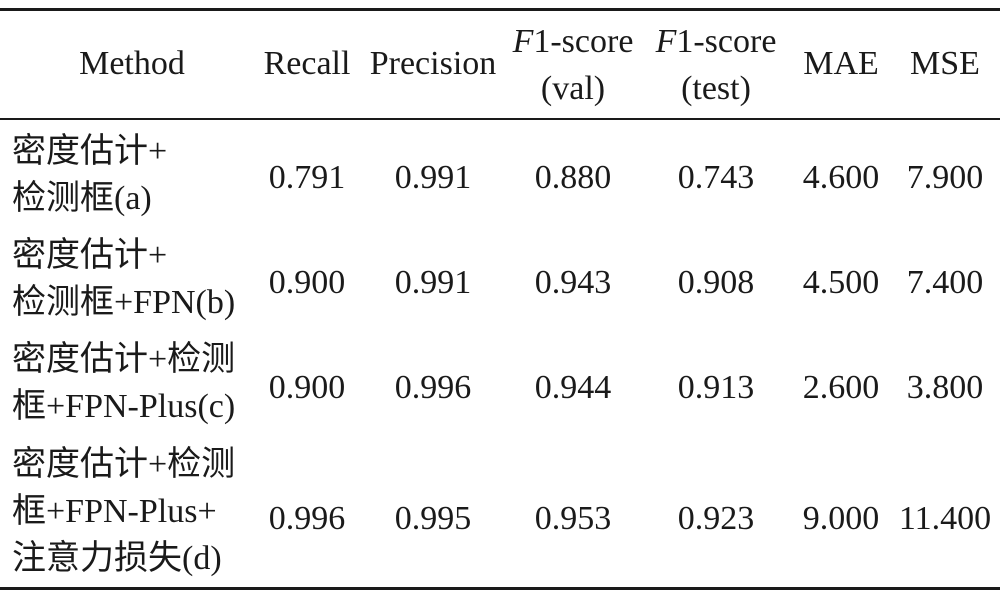 The width and height of the screenshot is (1005, 600). Describe the element at coordinates (433, 518) in the screenshot. I see `row-precision: 0.995` at that location.